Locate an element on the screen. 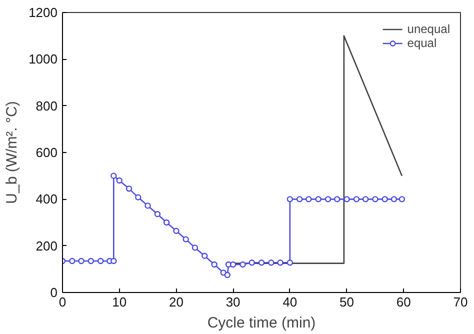  x-axis-title: Cycle time (min) is located at coordinates (261, 323).